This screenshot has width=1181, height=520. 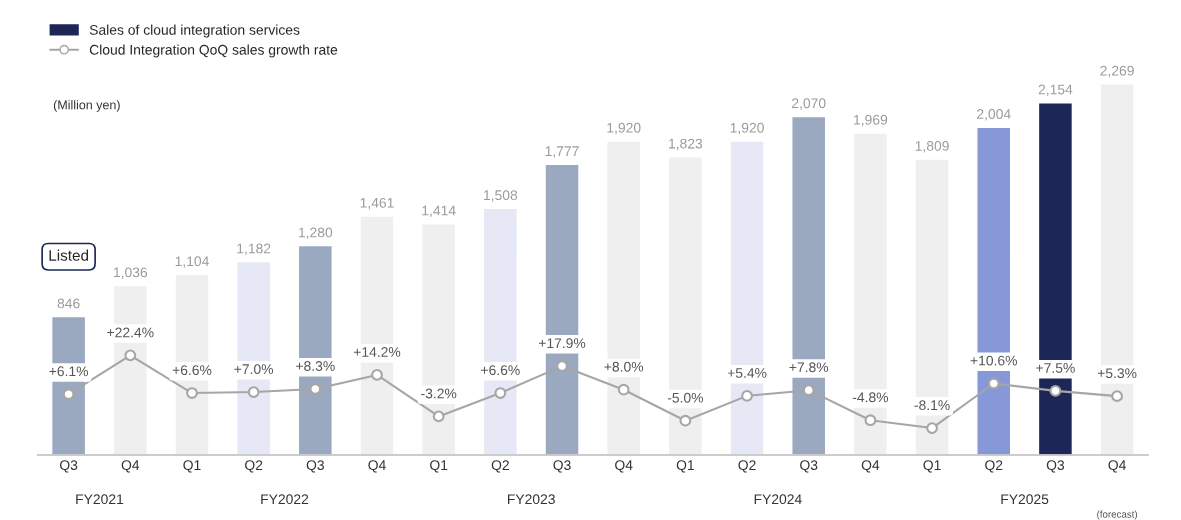 What do you see at coordinates (254, 249) in the screenshot?
I see `data-label: 1,182` at bounding box center [254, 249].